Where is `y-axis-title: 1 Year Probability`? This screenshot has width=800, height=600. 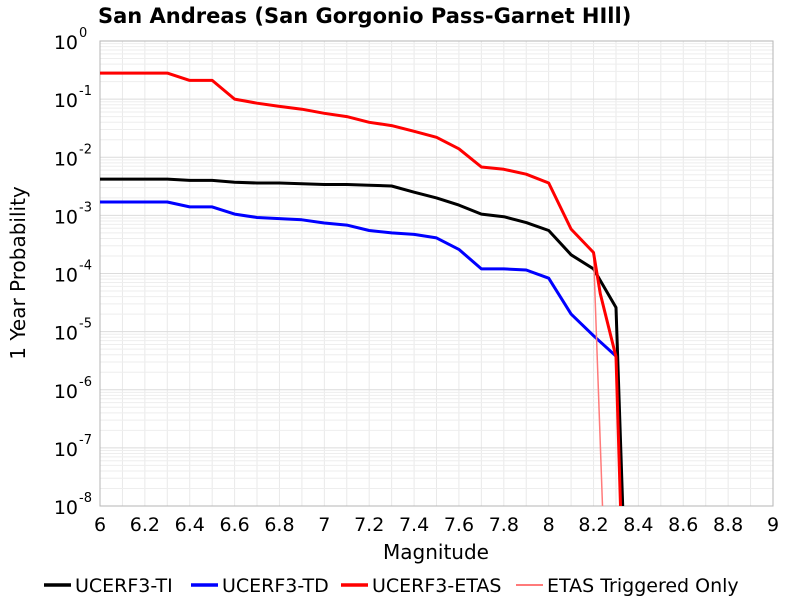 y-axis-title: 1 Year Probability is located at coordinates (18, 273).